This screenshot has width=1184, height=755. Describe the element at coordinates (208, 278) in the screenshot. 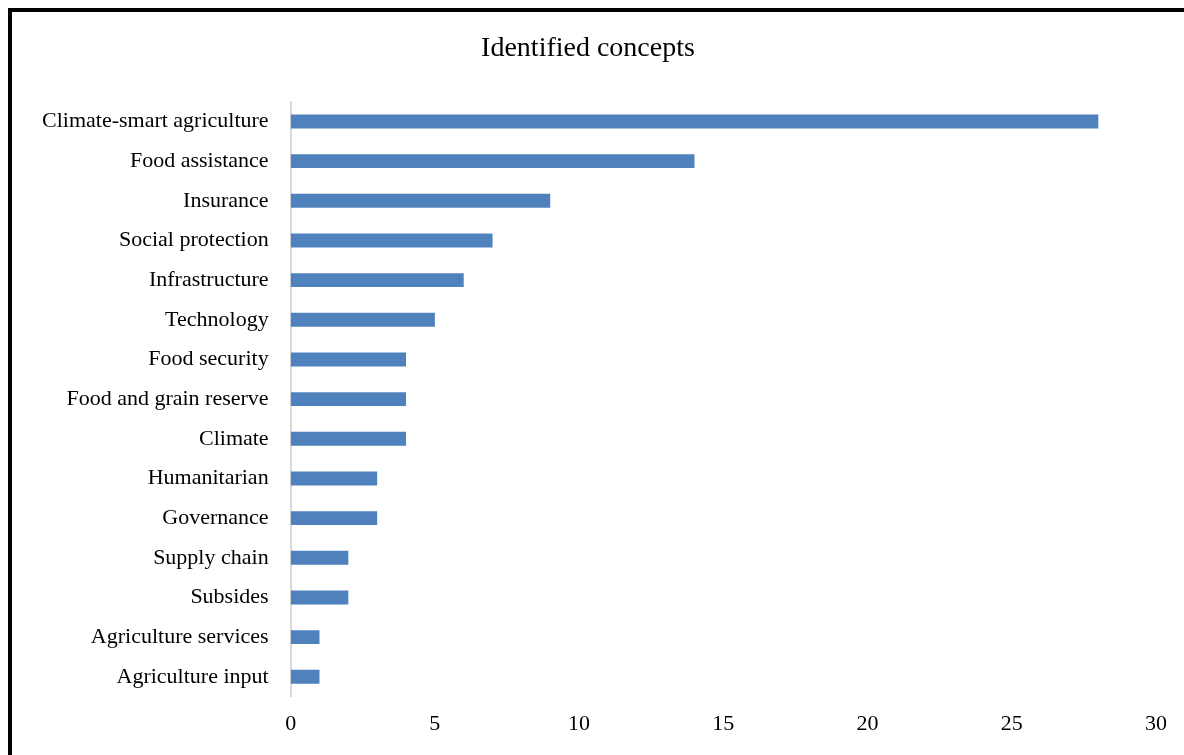

I see `y-tick-label: Infrastructure` at that location.